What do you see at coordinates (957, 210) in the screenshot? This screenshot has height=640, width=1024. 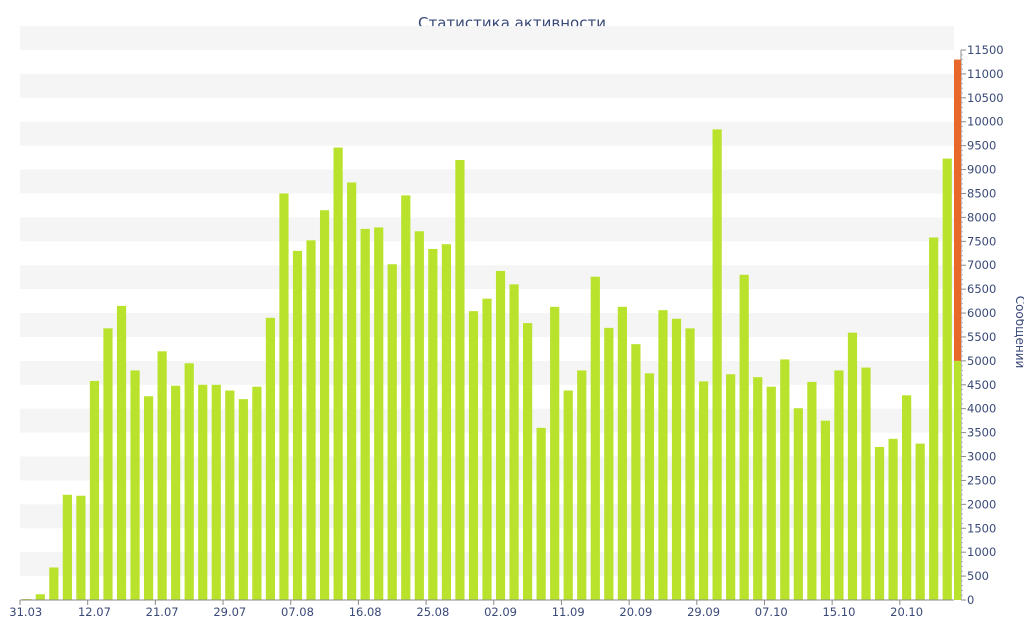 I see `color-scale-high` at bounding box center [957, 210].